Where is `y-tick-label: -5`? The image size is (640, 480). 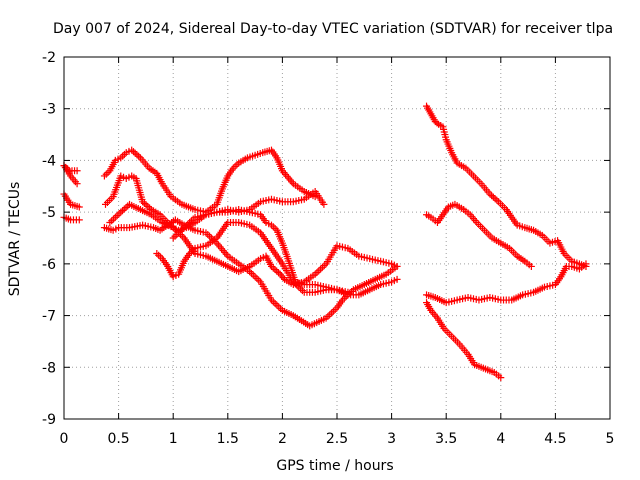
y-tick-label: -5 is located at coordinates (49, 213).